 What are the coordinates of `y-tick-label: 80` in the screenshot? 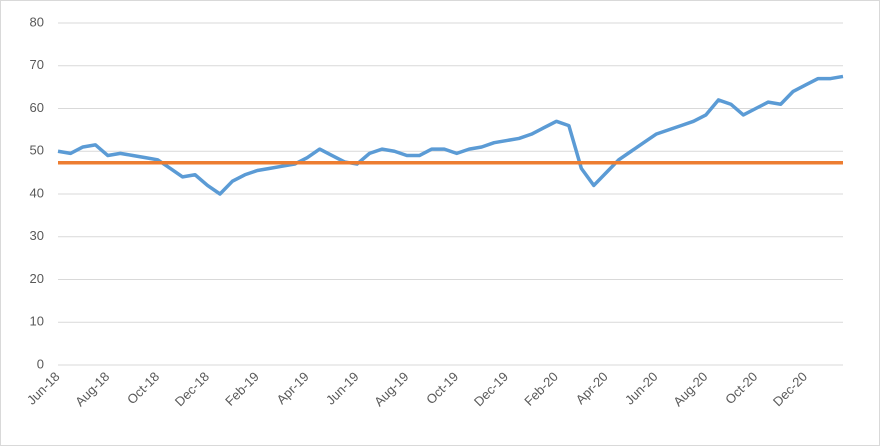 It's located at (37, 21).